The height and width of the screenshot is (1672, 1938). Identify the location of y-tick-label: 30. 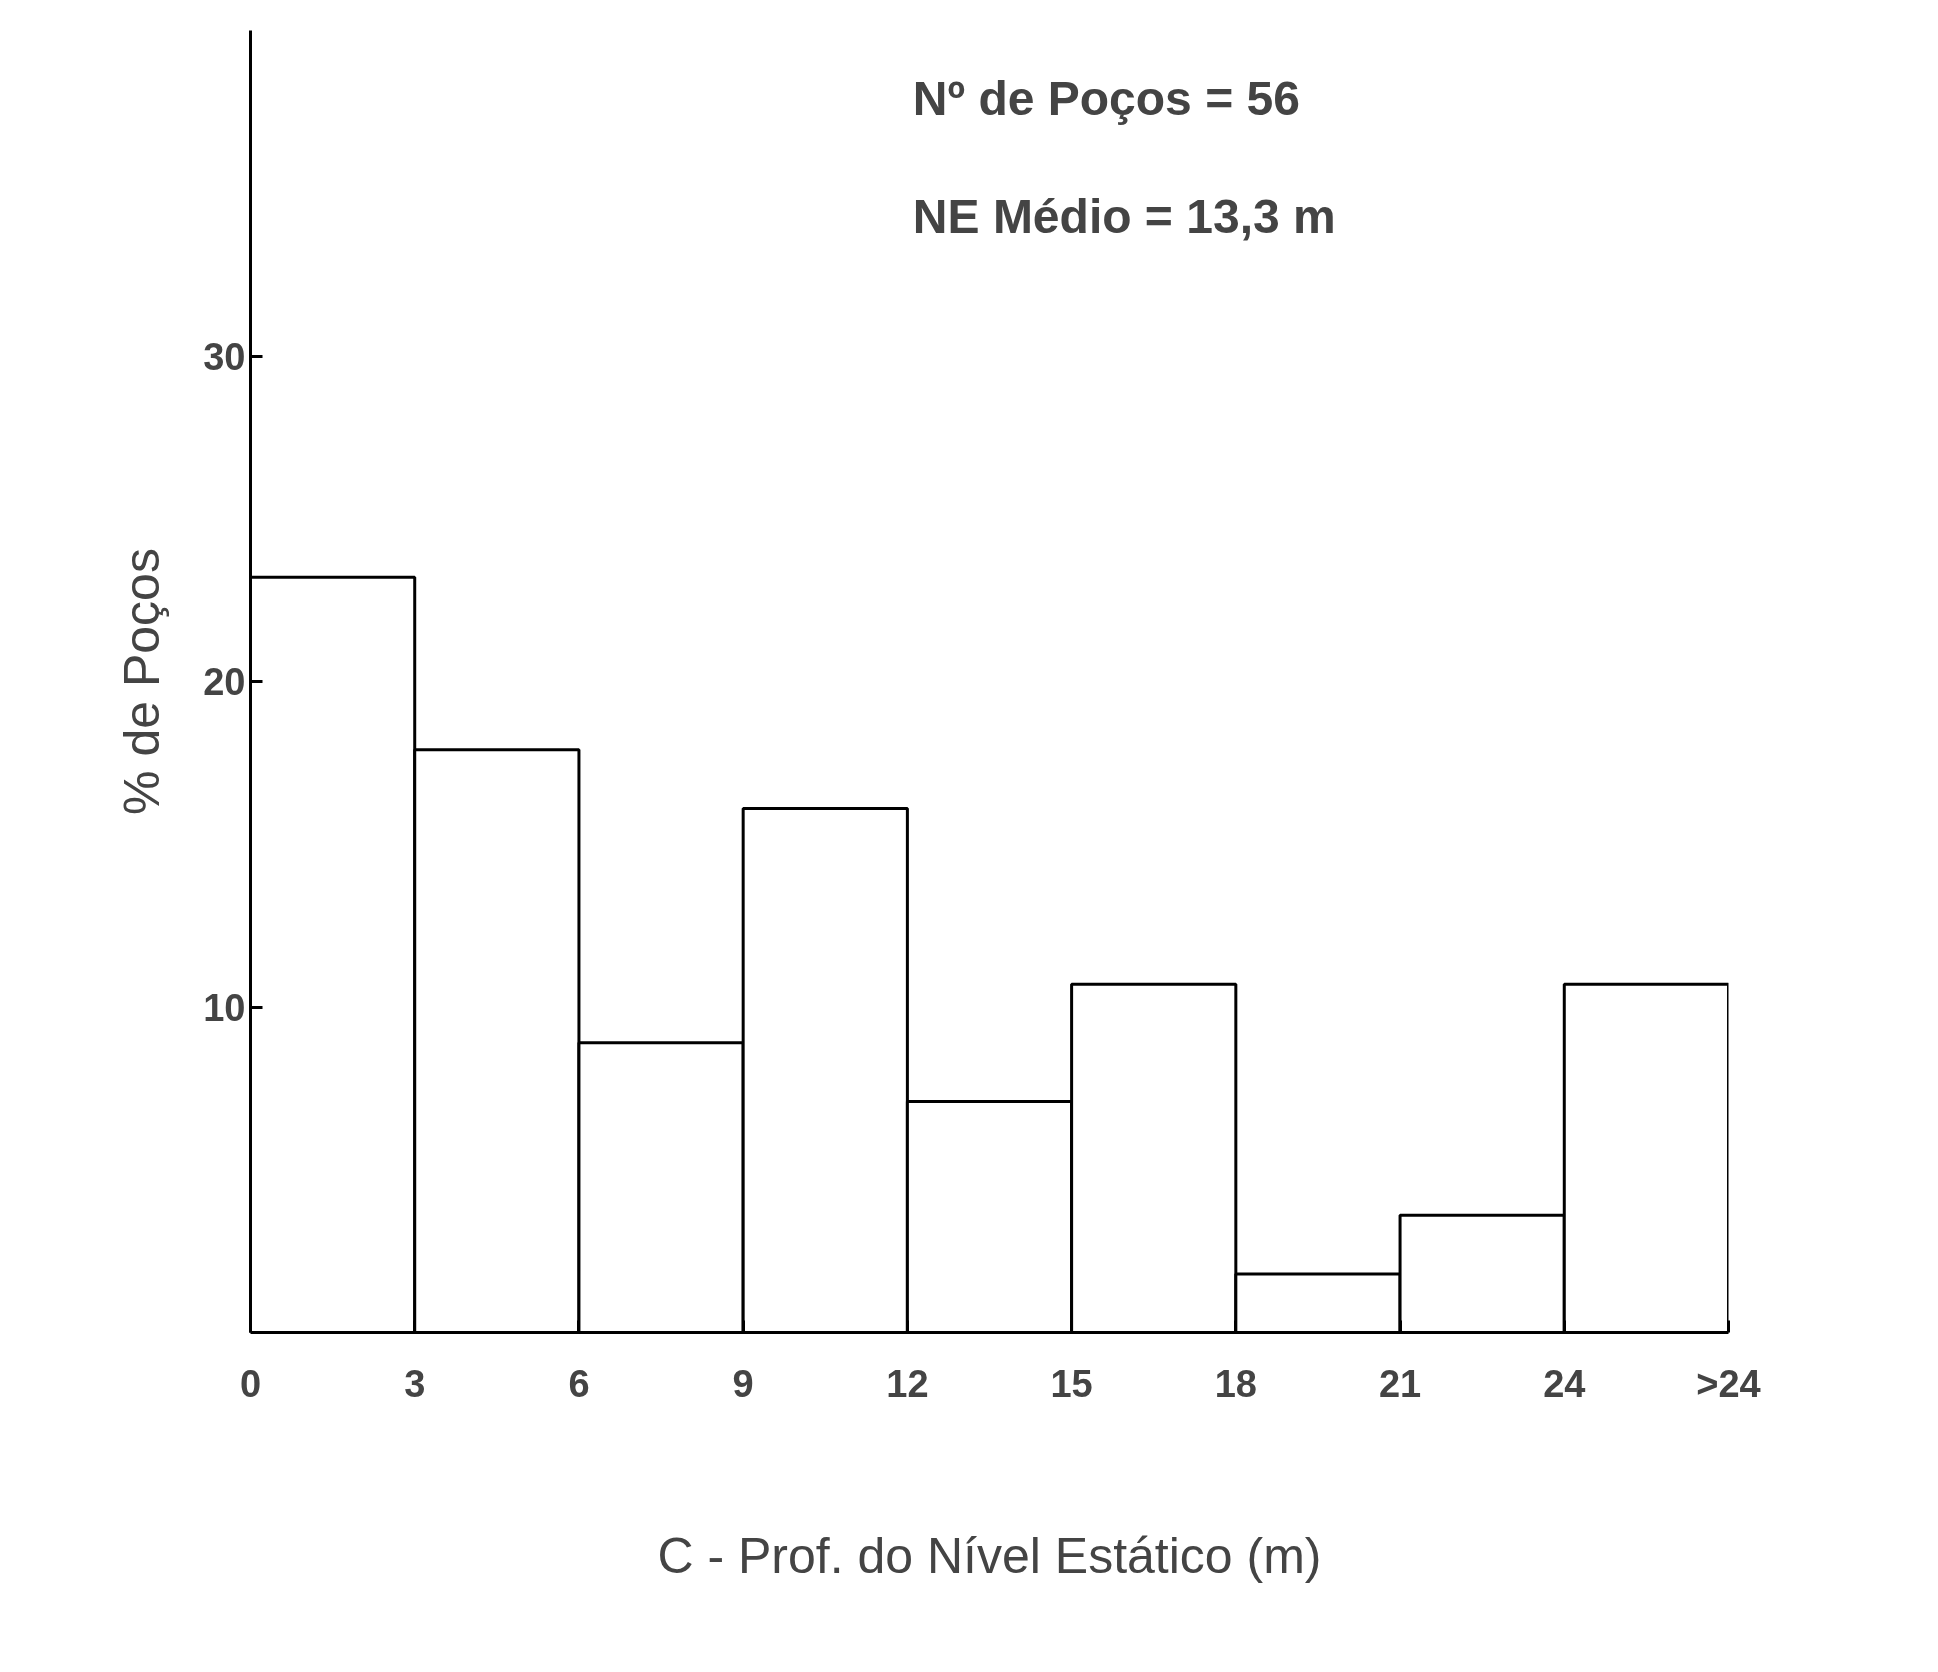
(224, 356).